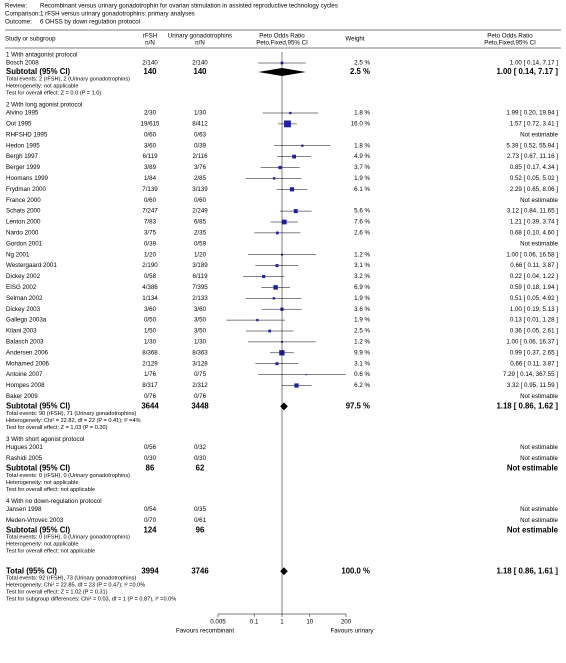  What do you see at coordinates (282, 36) in the screenshot?
I see `col-header: Peto Odds Ratio` at bounding box center [282, 36].